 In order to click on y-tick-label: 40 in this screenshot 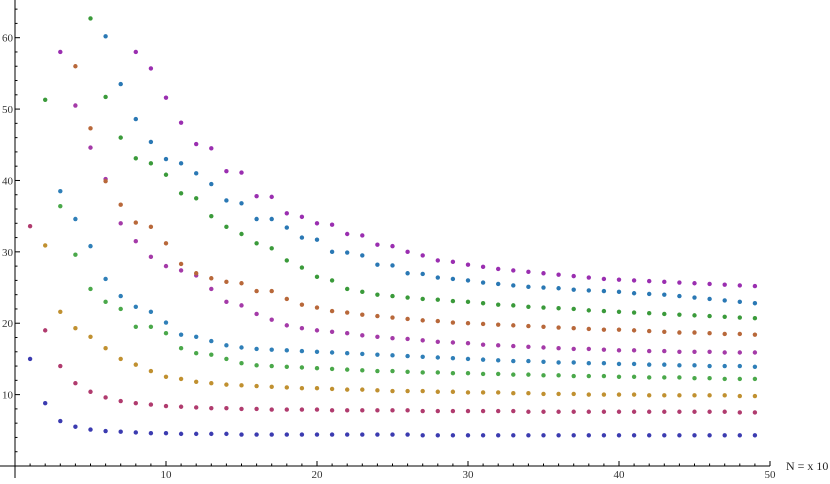, I will do `click(8, 181)`.